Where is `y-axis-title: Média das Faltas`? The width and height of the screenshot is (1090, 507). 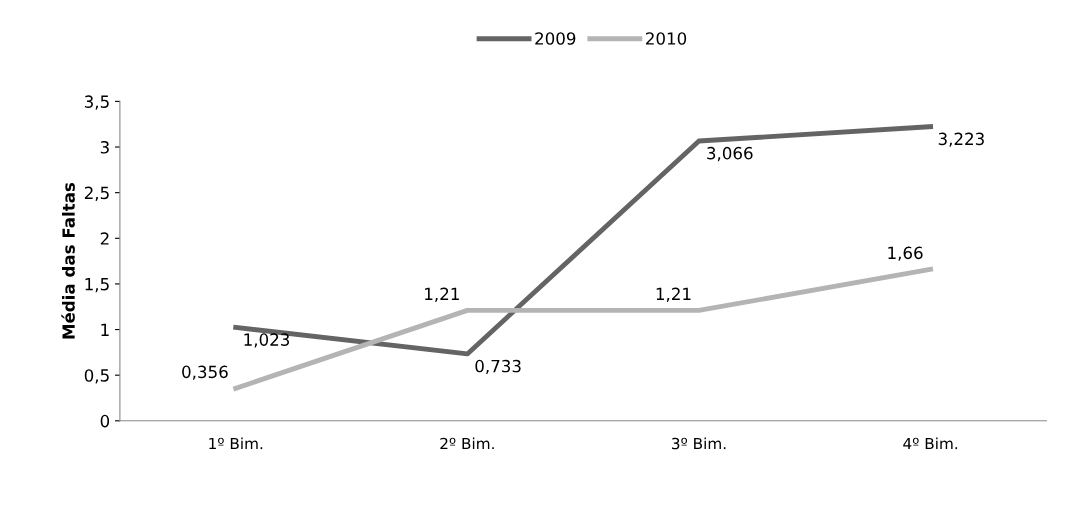
y-axis-title: Média das Faltas is located at coordinates (68, 260).